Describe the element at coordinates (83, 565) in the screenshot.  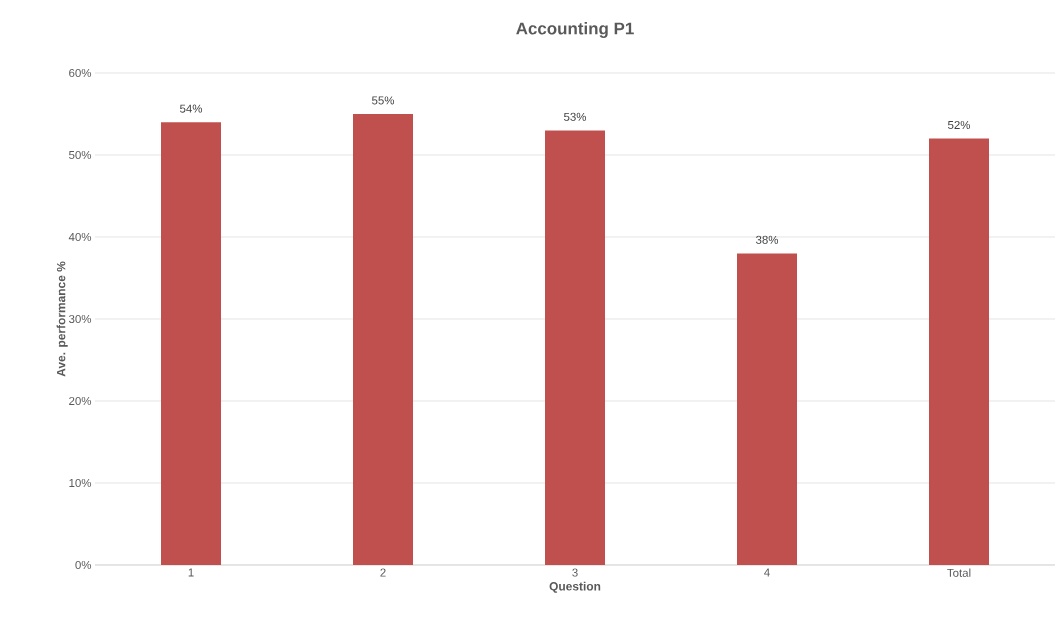
I see `y-tick-label: 0%` at that location.